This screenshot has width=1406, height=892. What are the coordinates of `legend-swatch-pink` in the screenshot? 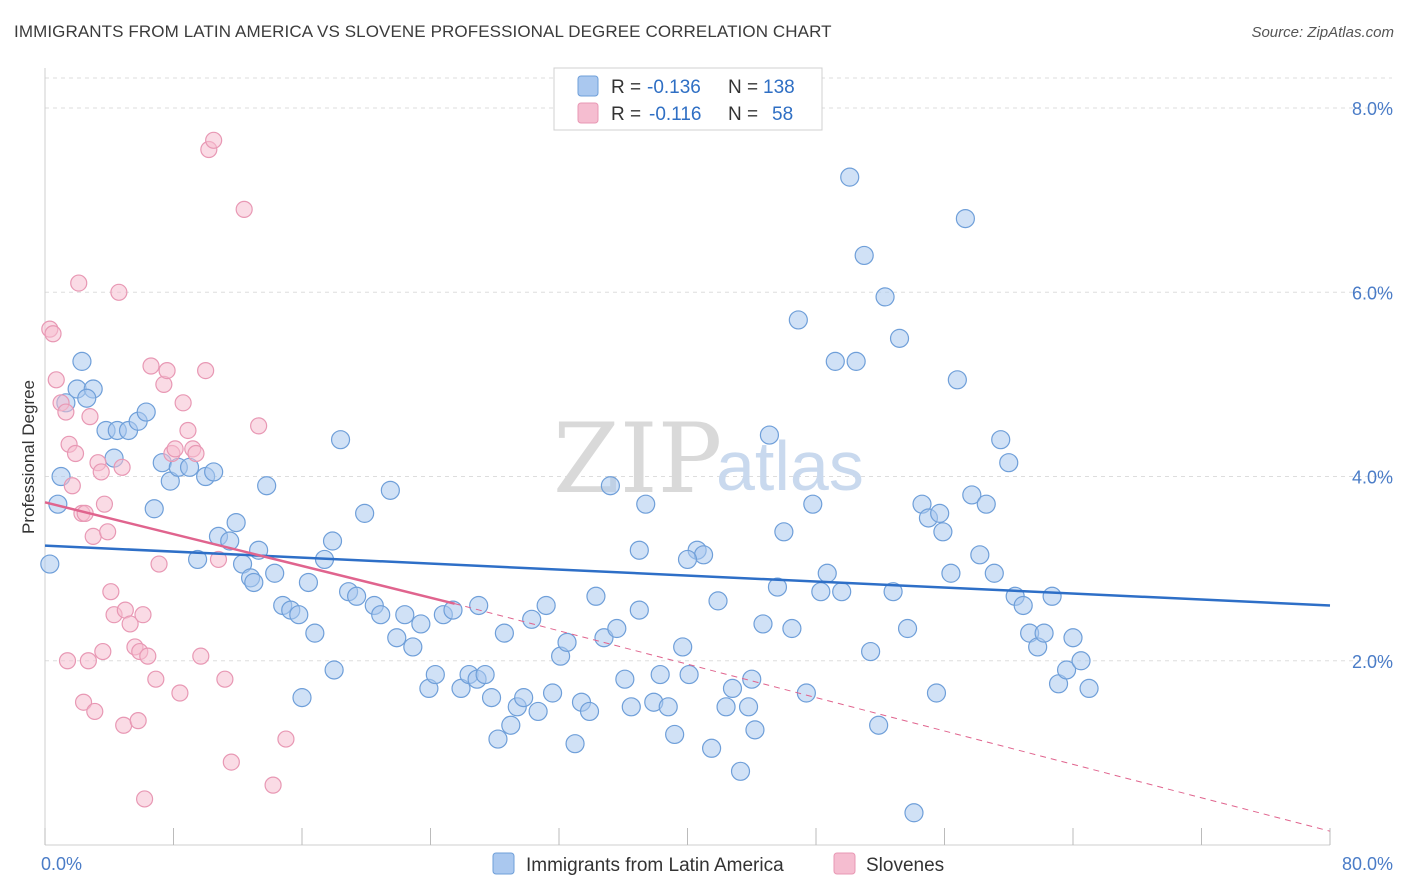 It's located at (588, 113).